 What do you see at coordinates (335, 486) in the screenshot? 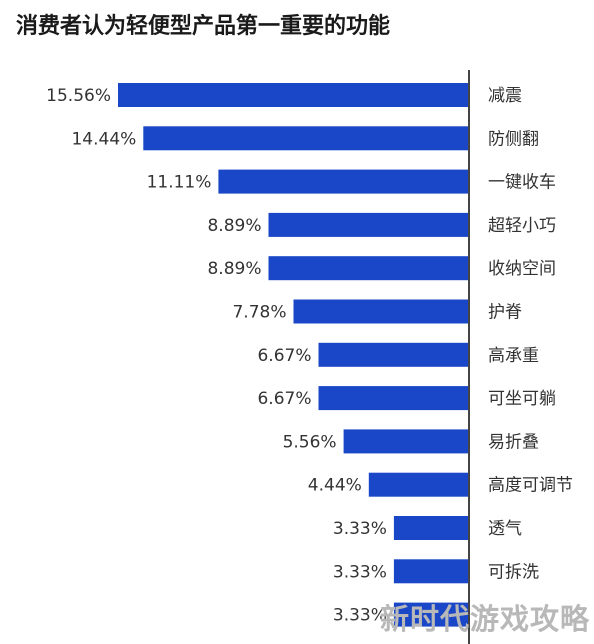
I see `bar-value-label: 4.44%` at bounding box center [335, 486].